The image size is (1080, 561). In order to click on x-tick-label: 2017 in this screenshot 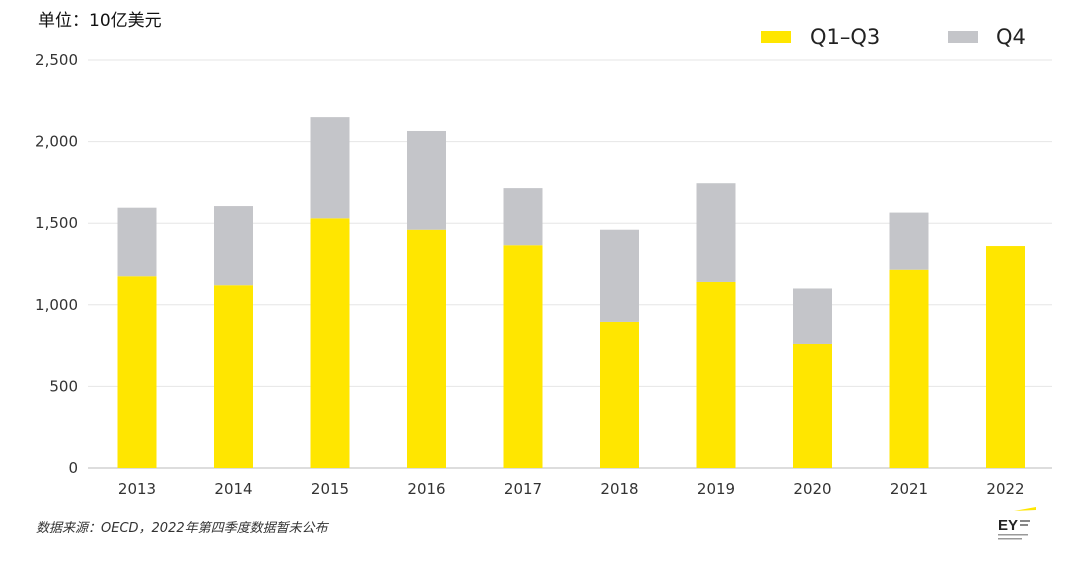, I will do `click(523, 489)`.